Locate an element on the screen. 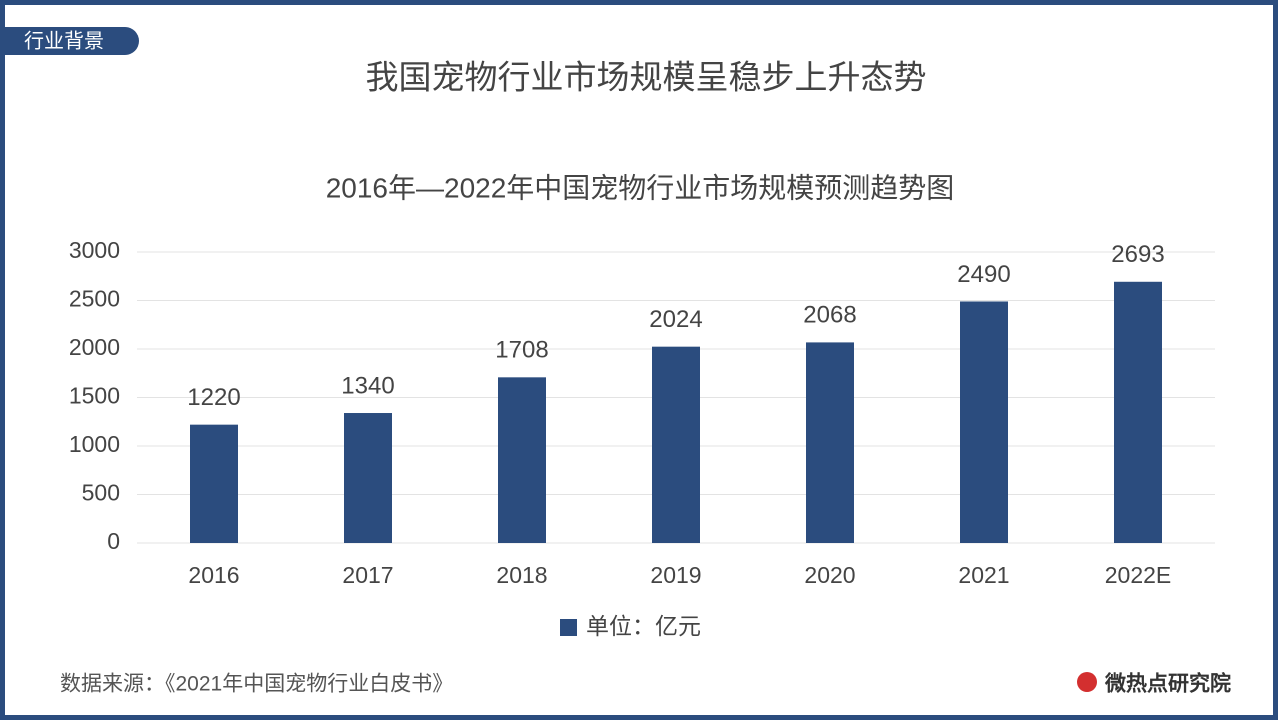 This screenshot has width=1278, height=725. data-label: 1220 is located at coordinates (213, 397).